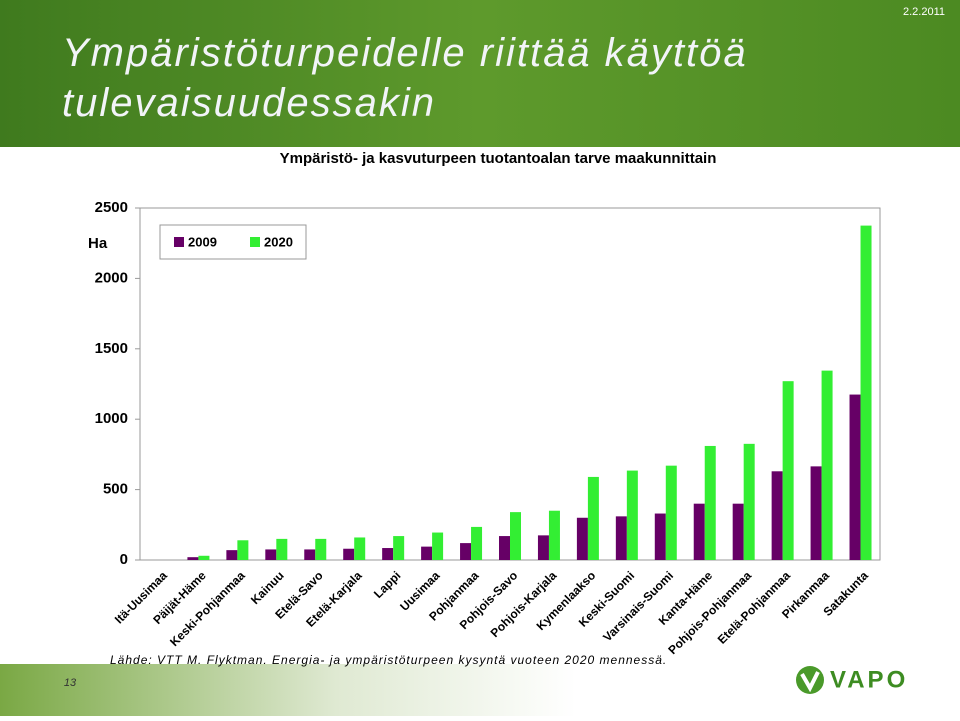  Describe the element at coordinates (111, 277) in the screenshot. I see `y-tick-label: 2000` at that location.